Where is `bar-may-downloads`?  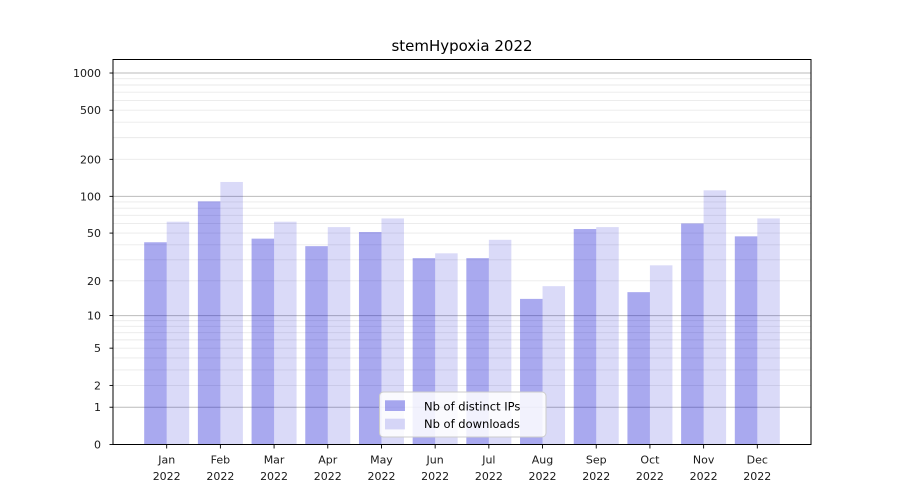 bar-may-downloads is located at coordinates (392, 331).